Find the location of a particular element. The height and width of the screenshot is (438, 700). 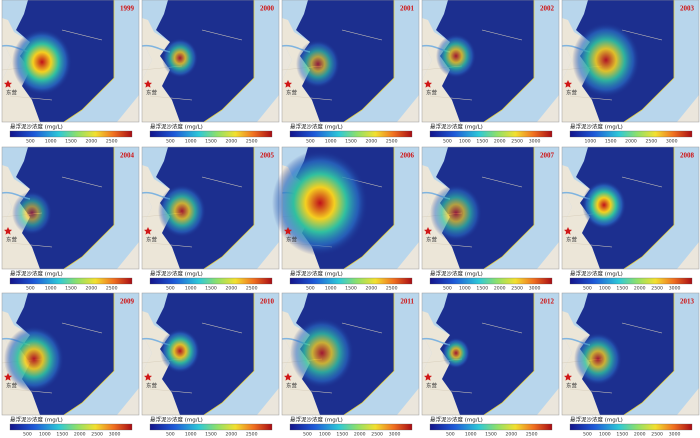

year-label: 2011 is located at coordinates (407, 302).